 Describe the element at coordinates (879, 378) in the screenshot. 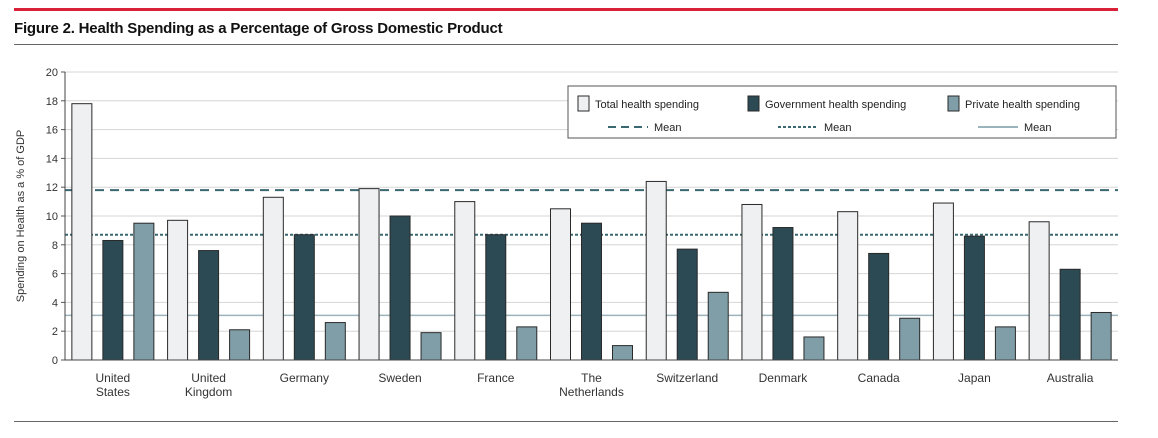

I see `x-tick-label: Canada` at that location.